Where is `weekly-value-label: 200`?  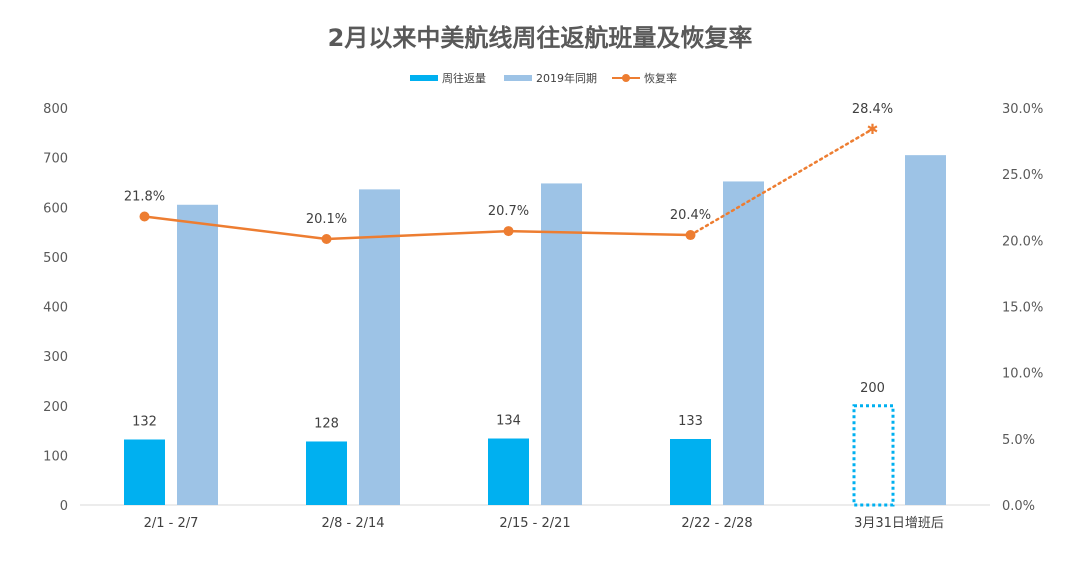 weekly-value-label: 200 is located at coordinates (872, 388).